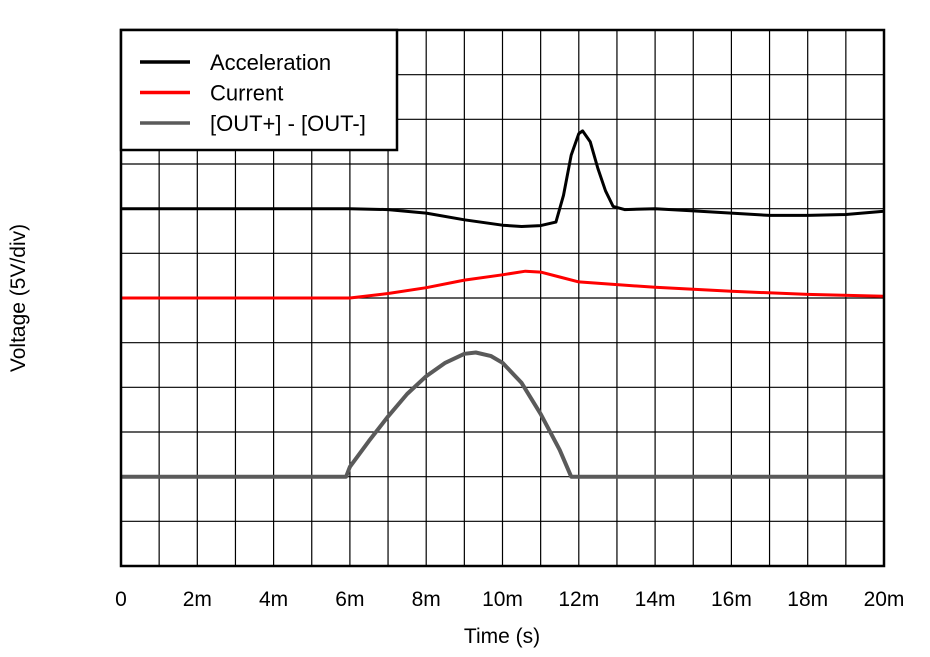  I want to click on x-tick-label: 6m, so click(349, 599).